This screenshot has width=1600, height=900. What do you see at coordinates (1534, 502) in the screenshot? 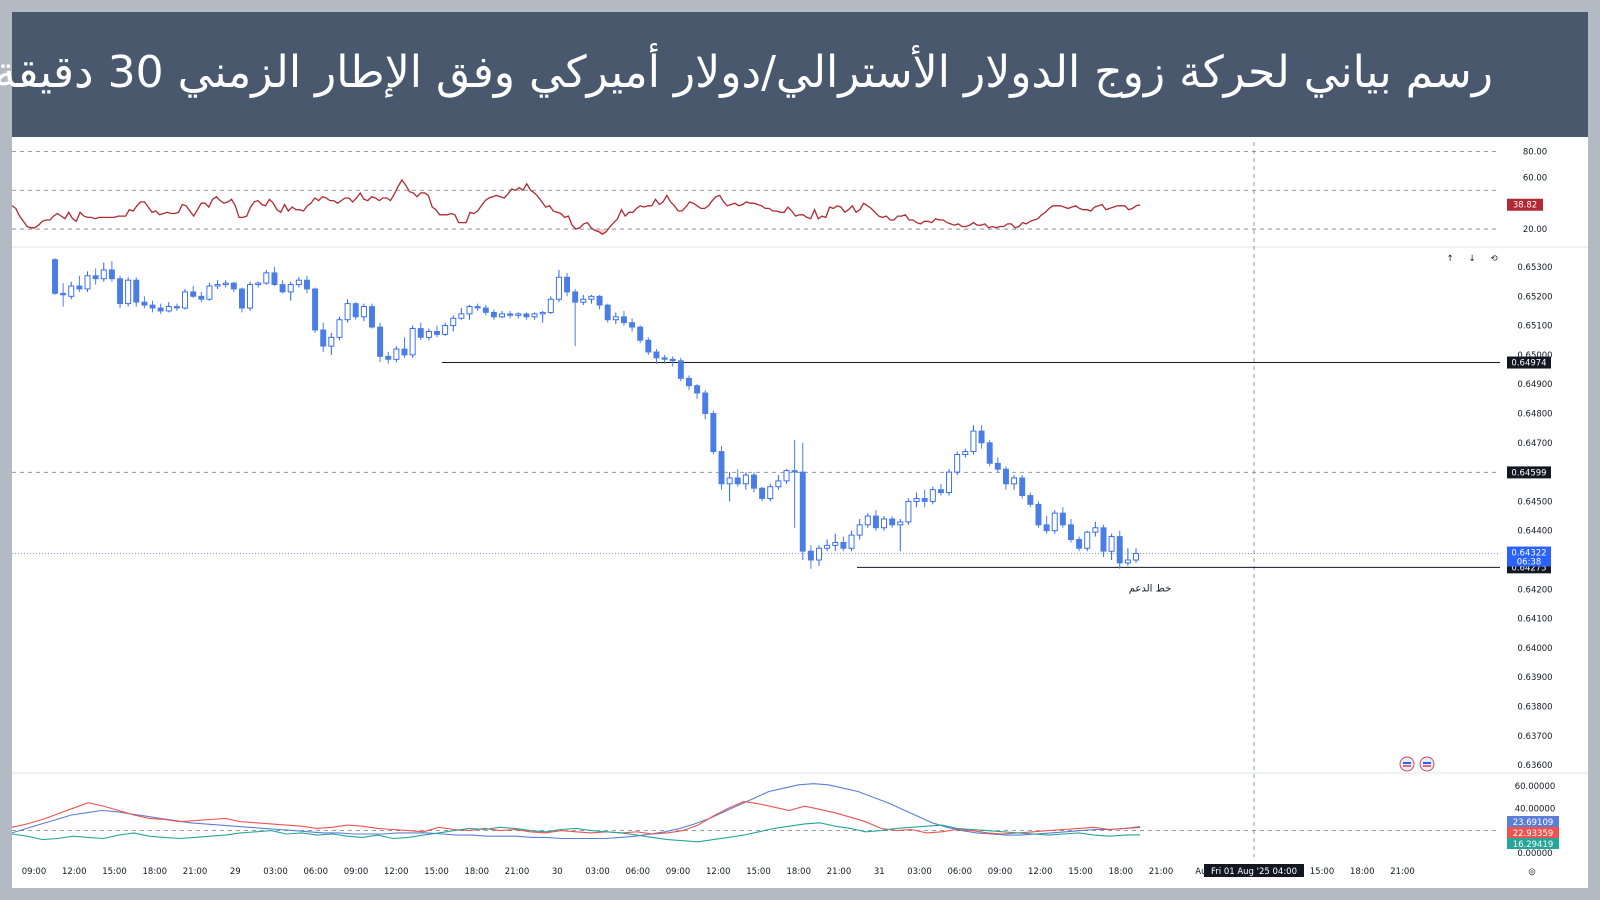
I see `price-tick-label: 0.64500` at bounding box center [1534, 502].